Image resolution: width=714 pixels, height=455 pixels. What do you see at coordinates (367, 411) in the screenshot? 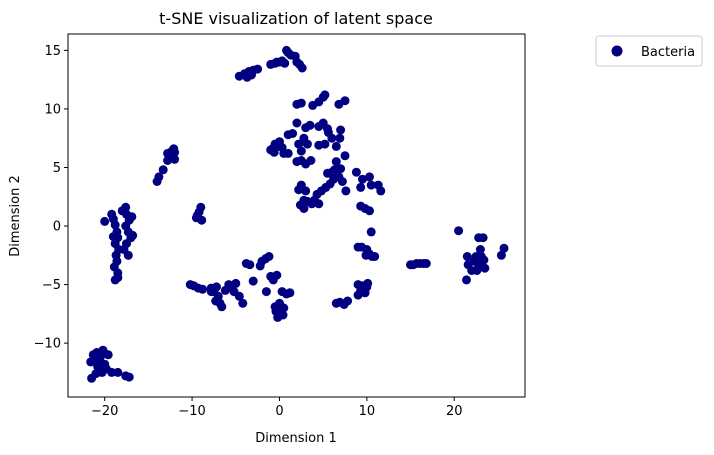
I see `x-tick-label: 10` at bounding box center [367, 411].